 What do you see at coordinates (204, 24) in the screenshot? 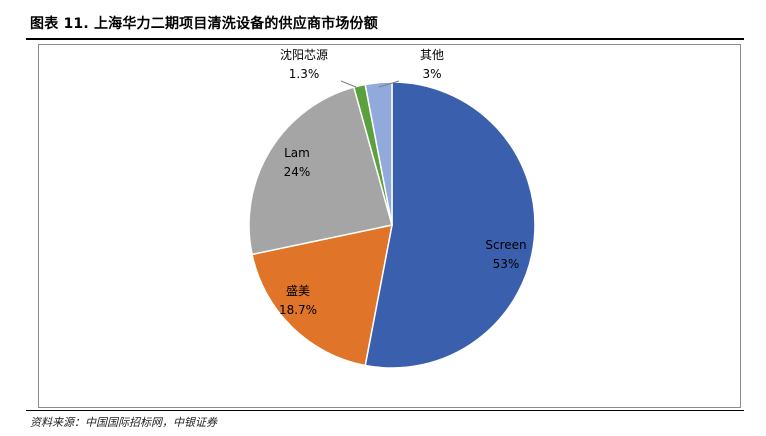
I see `page-title: 图表 11. 上海华力二期项目清洗设备的供应商市场份额` at bounding box center [204, 24].